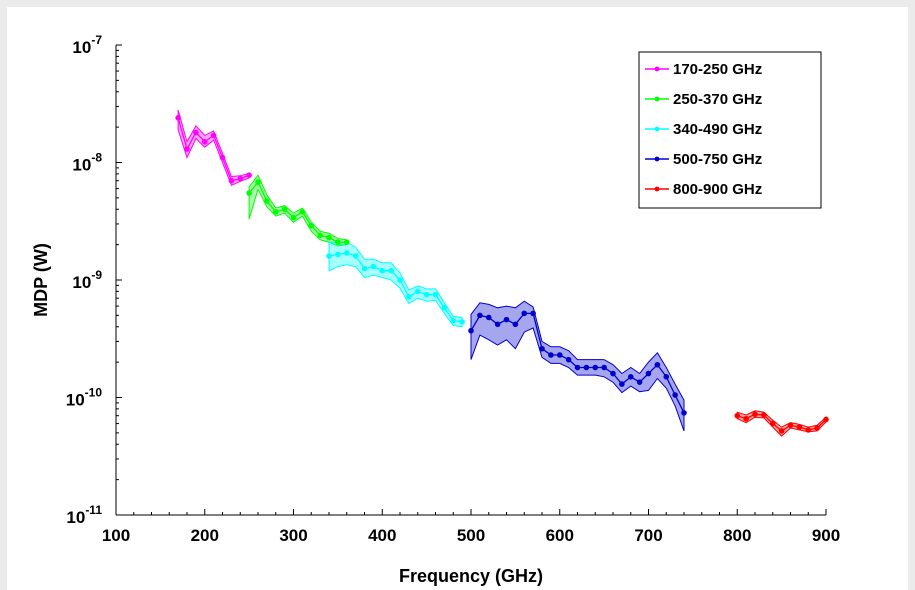 The height and width of the screenshot is (590, 915). I want to click on y-tick-label: 10⁻⁸, so click(87, 163).